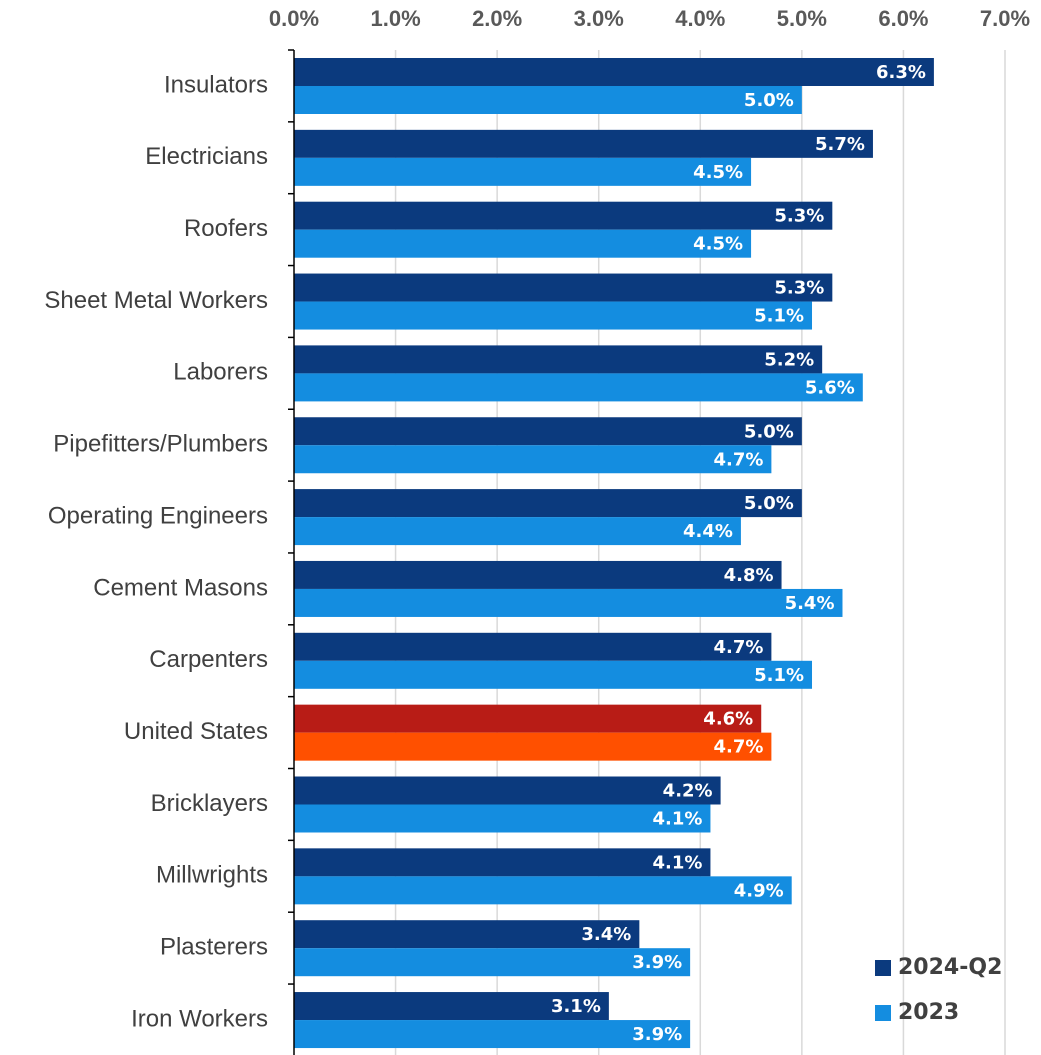  What do you see at coordinates (759, 890) in the screenshot?
I see `value-label: 4.9%` at bounding box center [759, 890].